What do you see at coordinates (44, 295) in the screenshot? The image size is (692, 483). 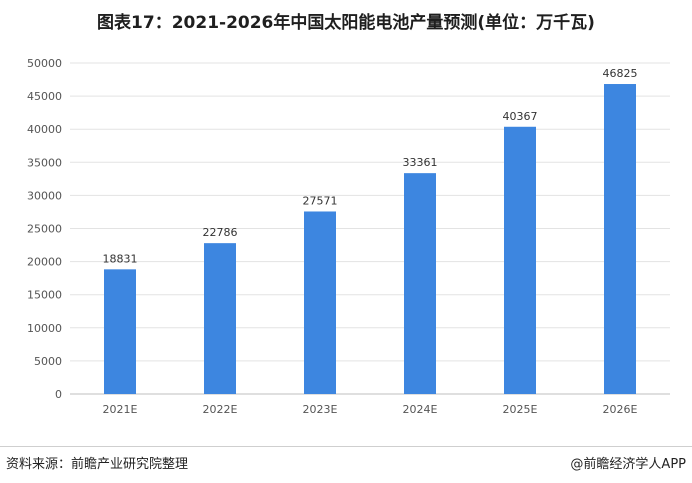 I see `y-tick-label: 15000` at bounding box center [44, 295].